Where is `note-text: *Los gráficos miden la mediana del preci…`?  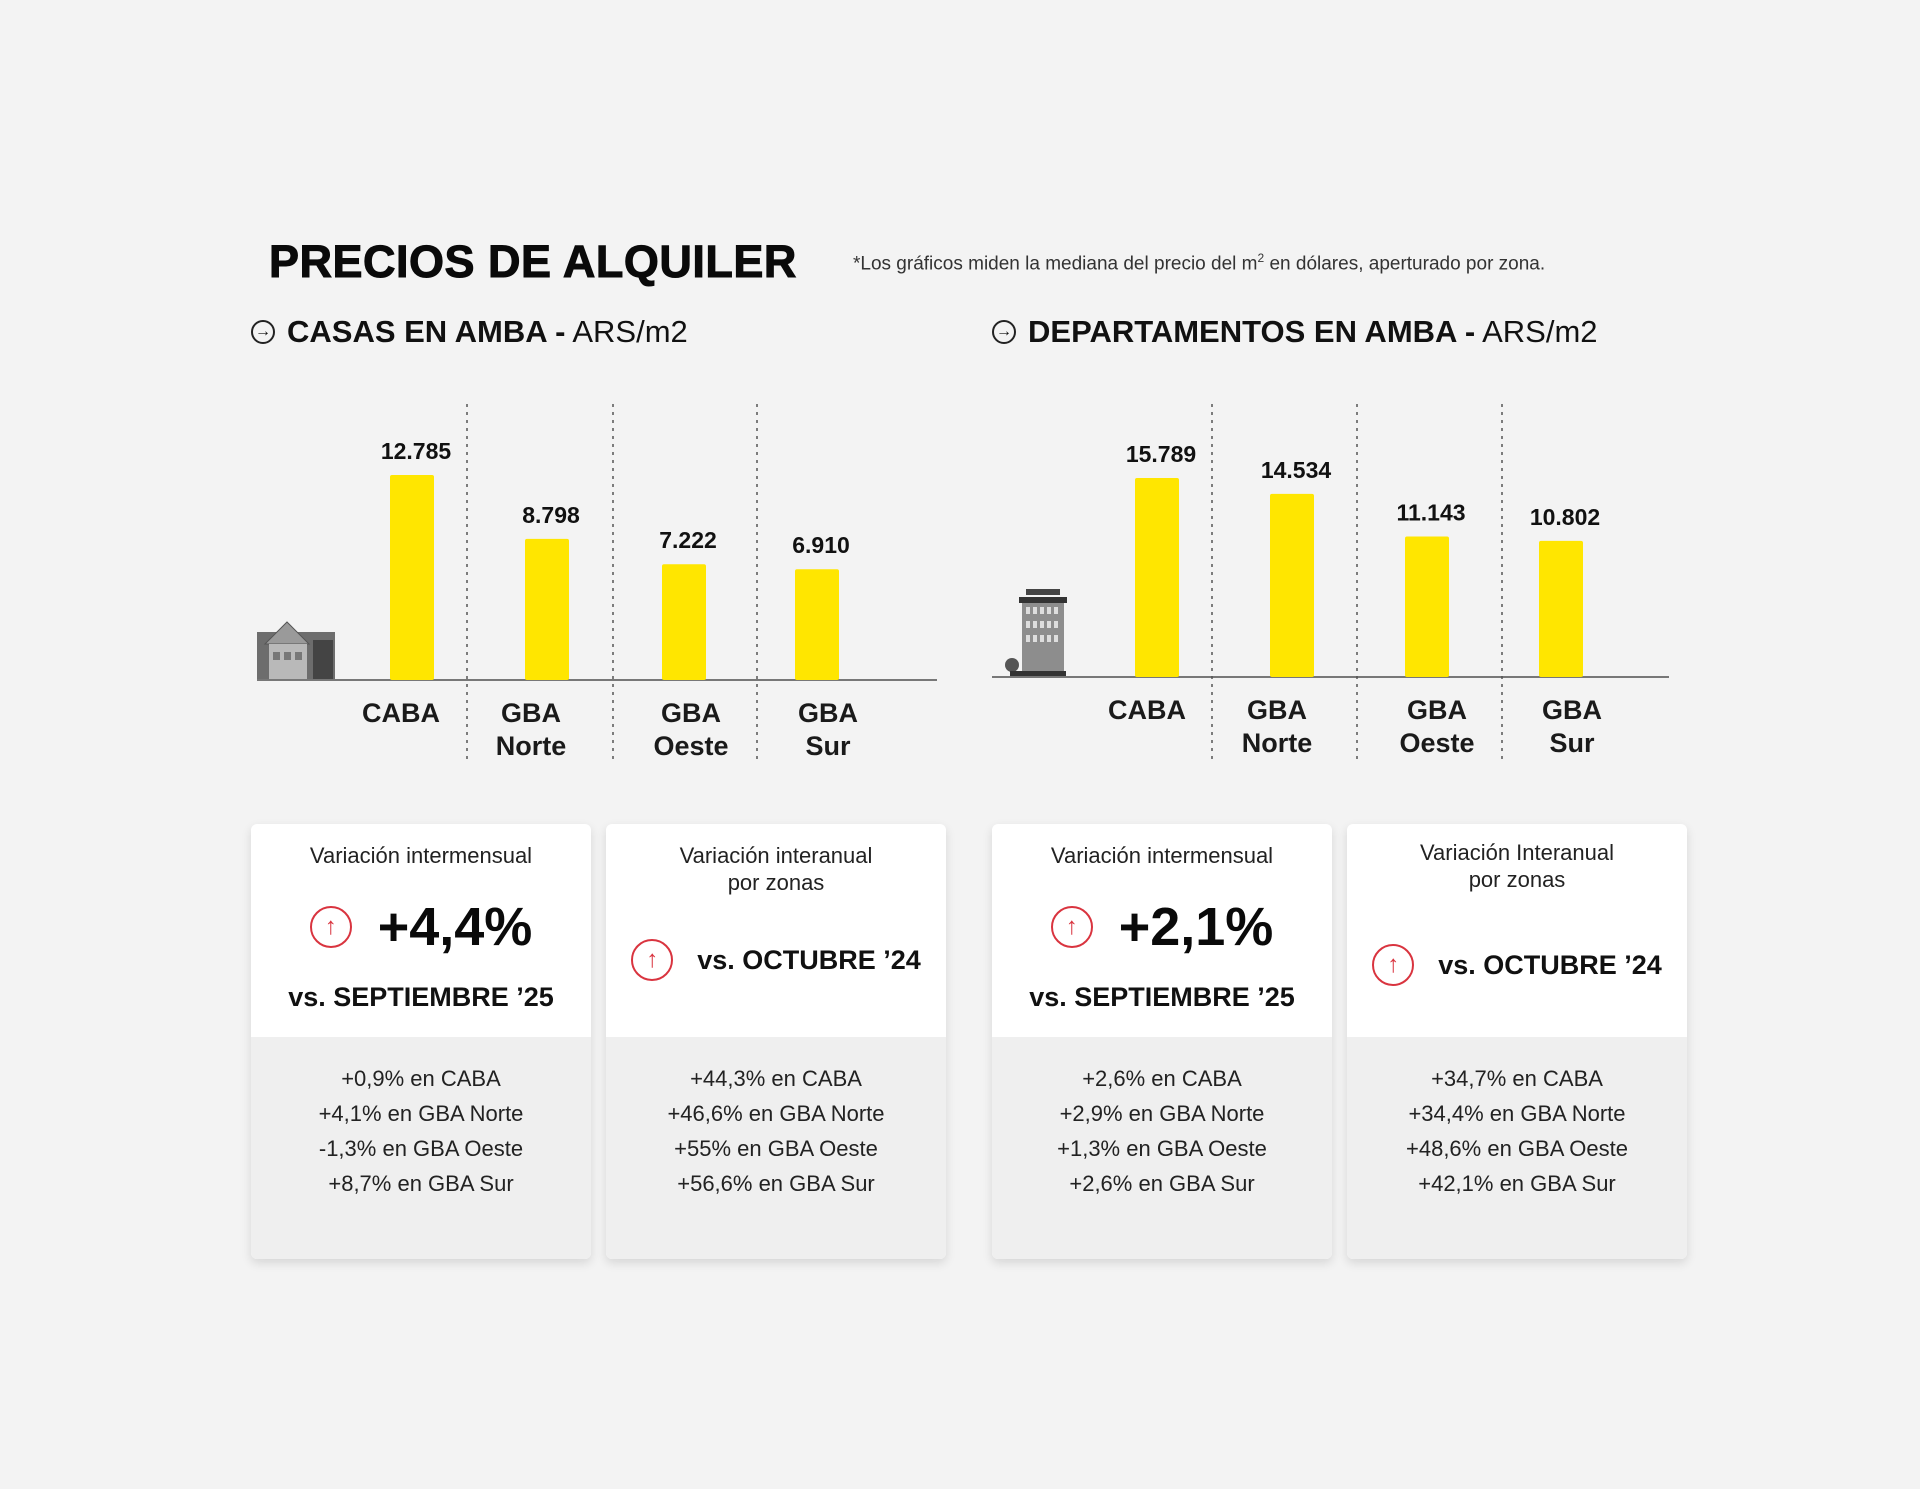
note-text: *Los gráficos miden la mediana del preci… is located at coordinates (1055, 264).